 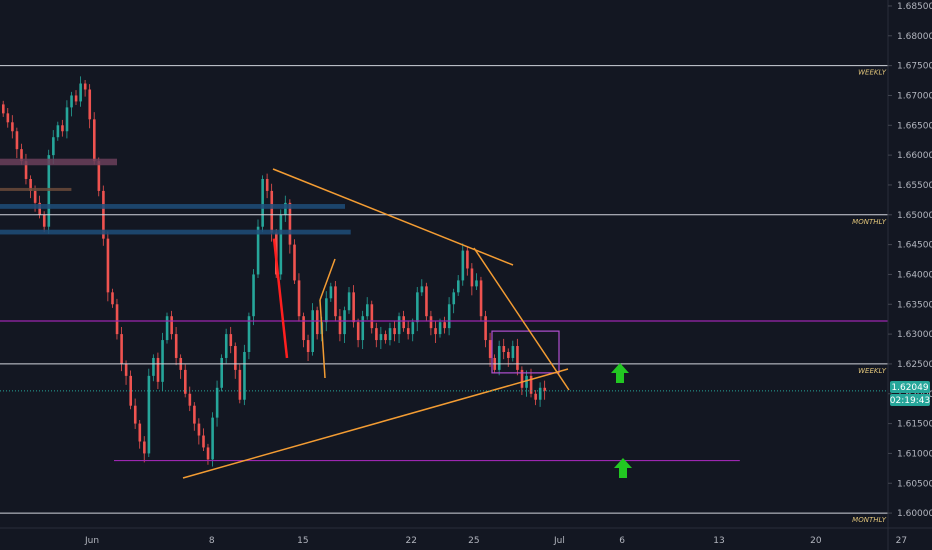 I want to click on time-tick-label: 13, so click(x=718, y=541).